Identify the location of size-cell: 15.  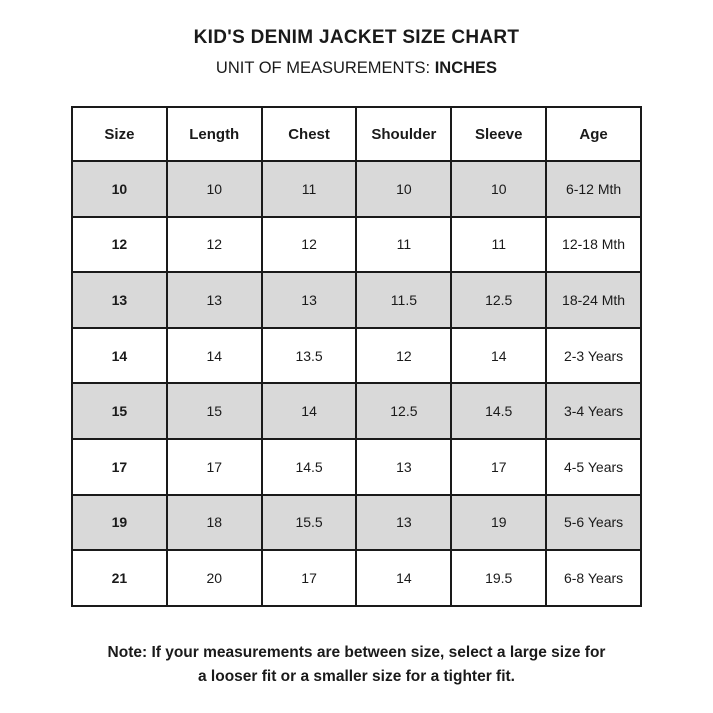
(119, 411).